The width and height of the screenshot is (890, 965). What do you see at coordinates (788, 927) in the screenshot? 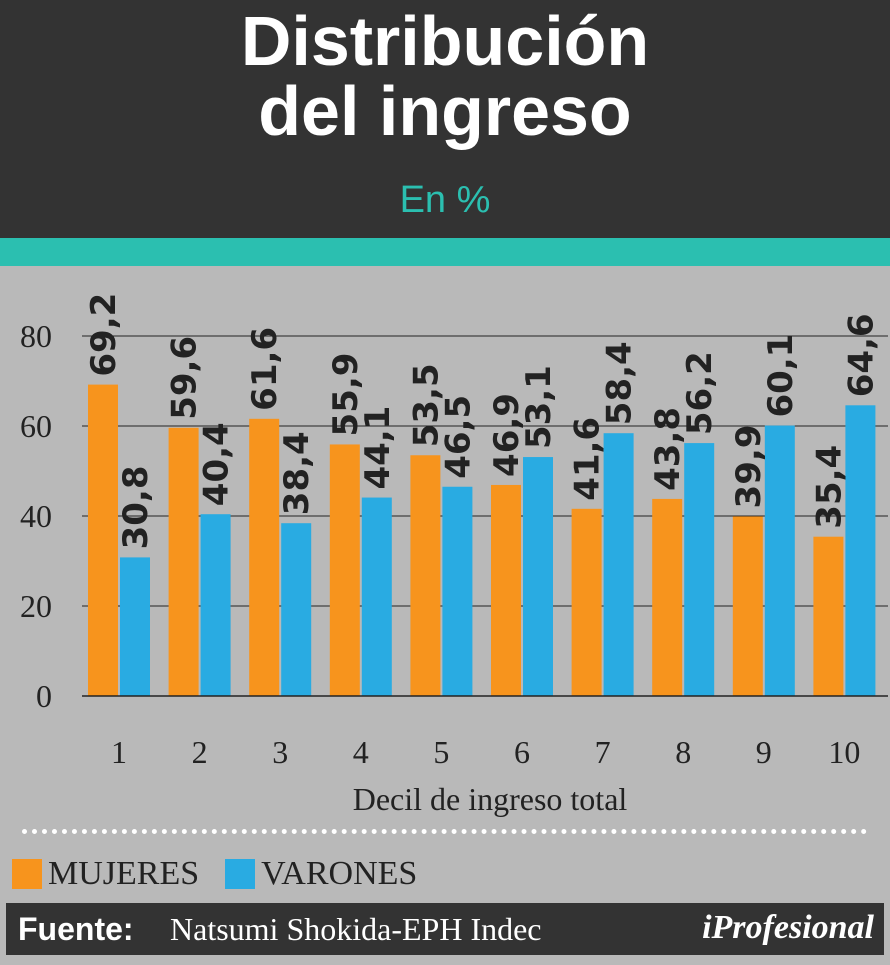
I see `brand-logo: iProfesional` at bounding box center [788, 927].